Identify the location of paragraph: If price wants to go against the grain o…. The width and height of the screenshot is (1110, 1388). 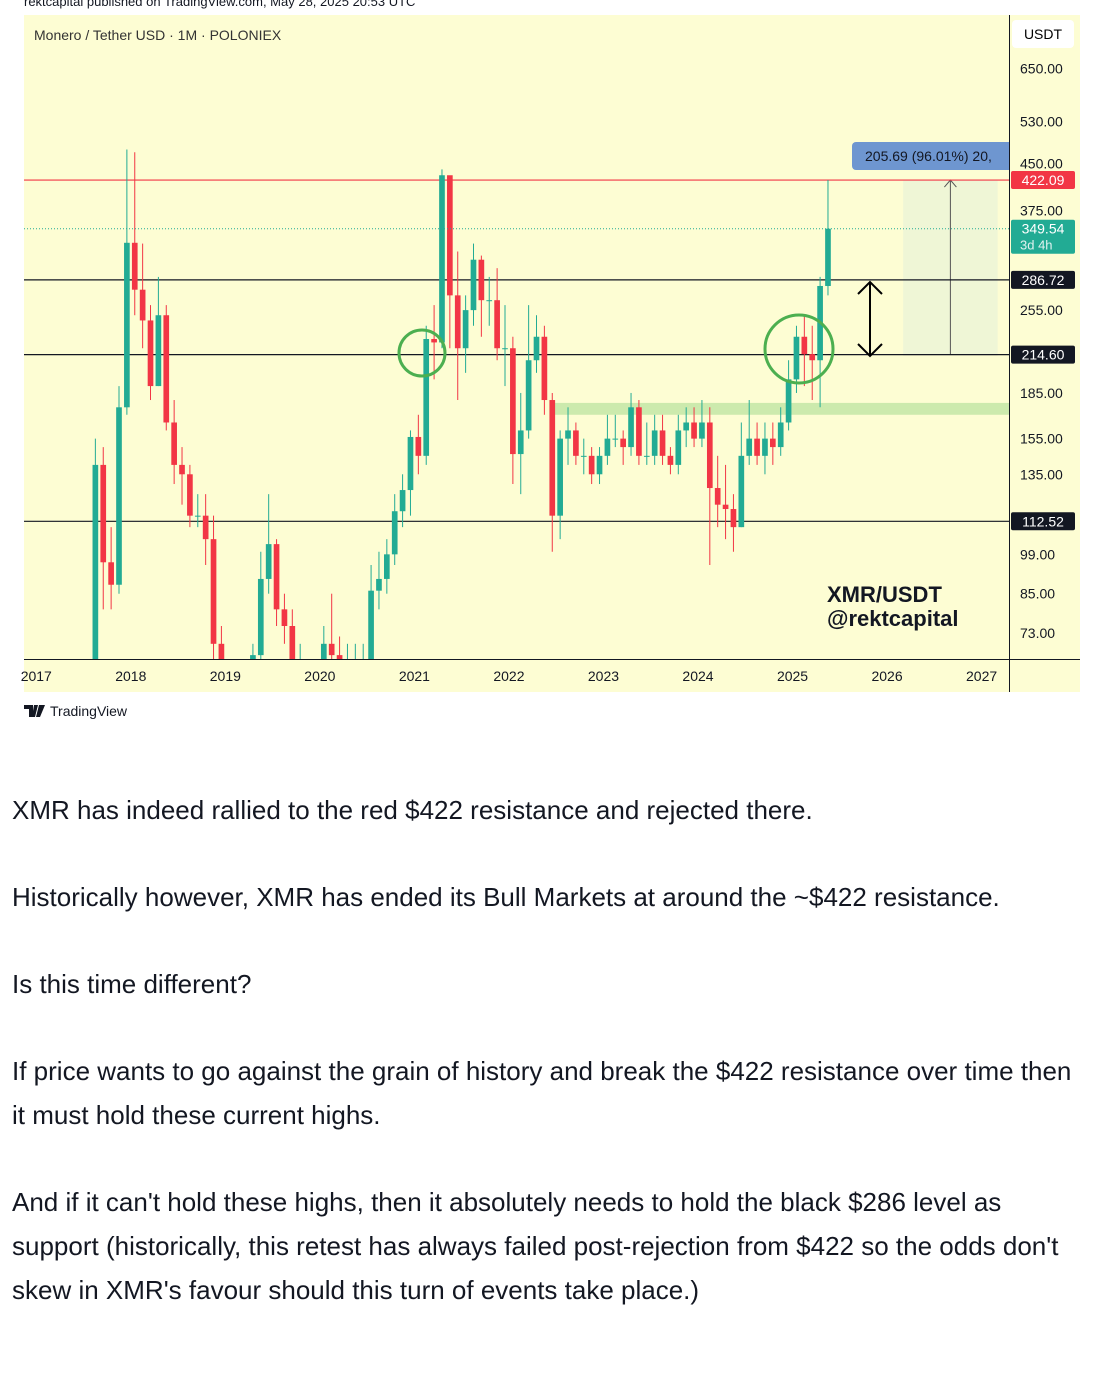
(542, 1093).